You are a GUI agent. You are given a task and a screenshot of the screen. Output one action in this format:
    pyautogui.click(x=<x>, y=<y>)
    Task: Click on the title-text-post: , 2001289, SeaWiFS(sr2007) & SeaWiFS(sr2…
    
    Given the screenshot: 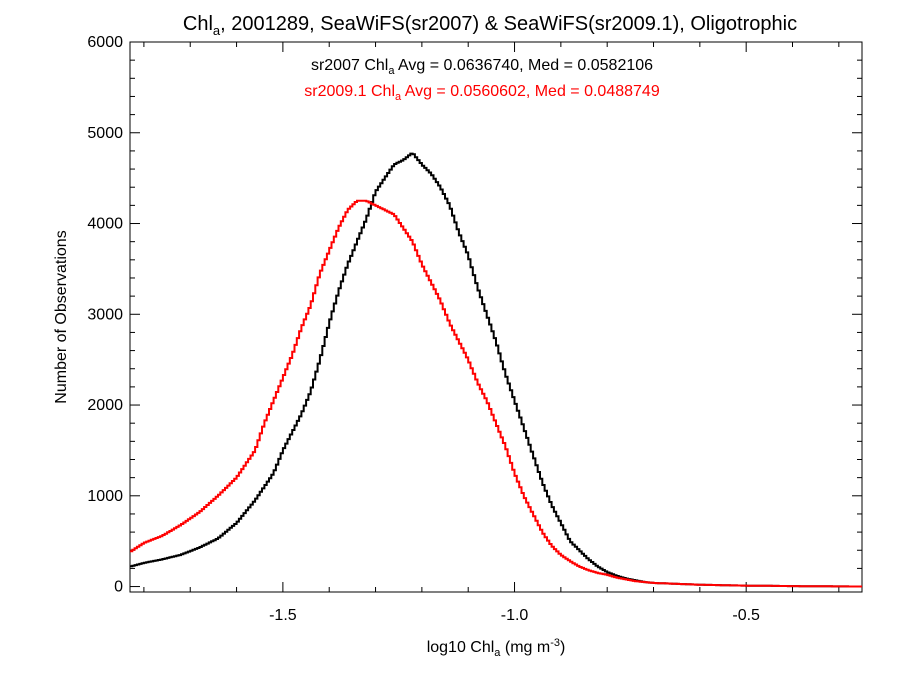 What is the action you would take?
    pyautogui.click(x=508, y=24)
    